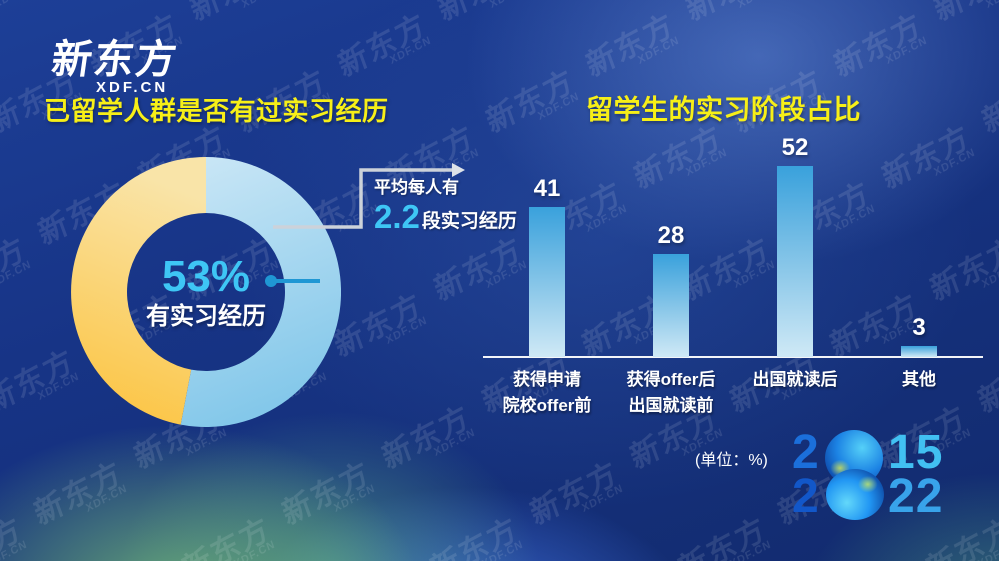 The image size is (999, 561). What do you see at coordinates (115, 60) in the screenshot?
I see `logo-text-cn: 新东方` at bounding box center [115, 60].